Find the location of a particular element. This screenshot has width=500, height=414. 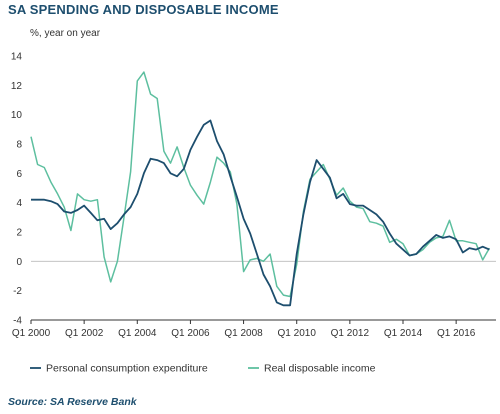

x-tick-label: Q1 2016 is located at coordinates (456, 333).